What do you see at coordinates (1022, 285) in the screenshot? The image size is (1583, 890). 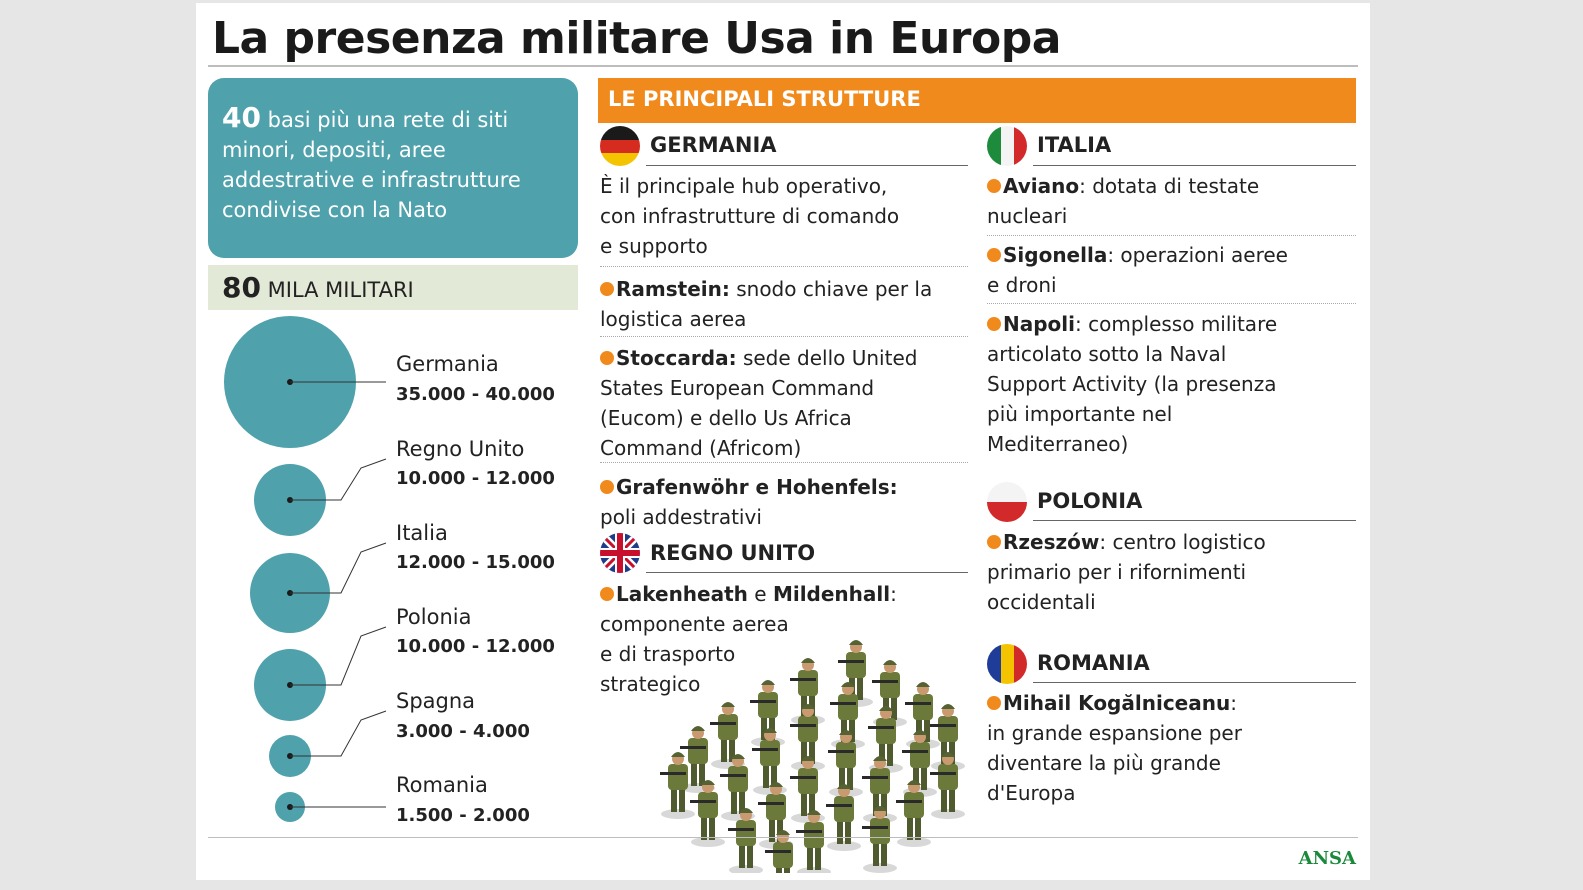 I see `sigonella-desc-line2: e droni` at bounding box center [1022, 285].